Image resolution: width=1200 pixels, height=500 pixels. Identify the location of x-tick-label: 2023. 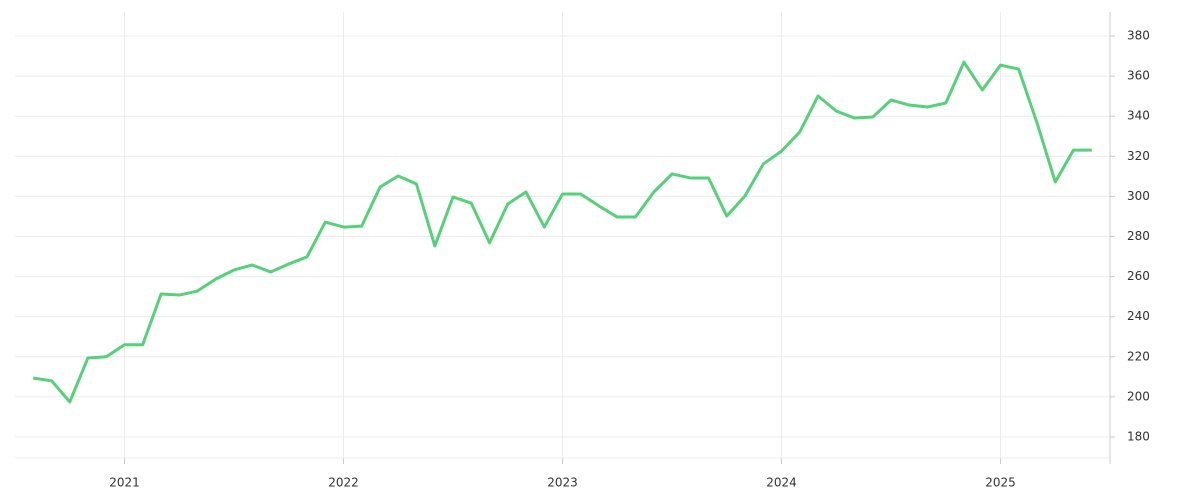
(562, 483).